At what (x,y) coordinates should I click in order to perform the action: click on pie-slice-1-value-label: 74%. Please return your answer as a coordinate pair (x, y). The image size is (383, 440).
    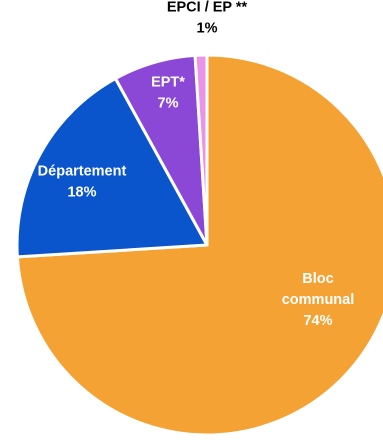
    Looking at the image, I should click on (317, 321).